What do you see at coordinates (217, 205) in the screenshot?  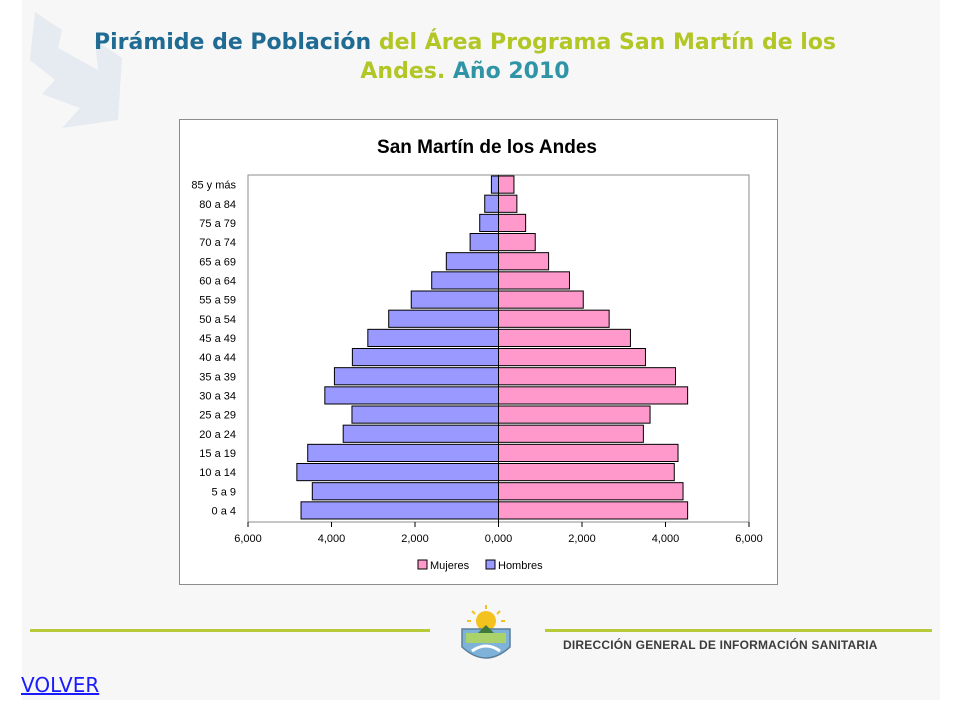 I see `y-tick-label: 80 a 84` at bounding box center [217, 205].